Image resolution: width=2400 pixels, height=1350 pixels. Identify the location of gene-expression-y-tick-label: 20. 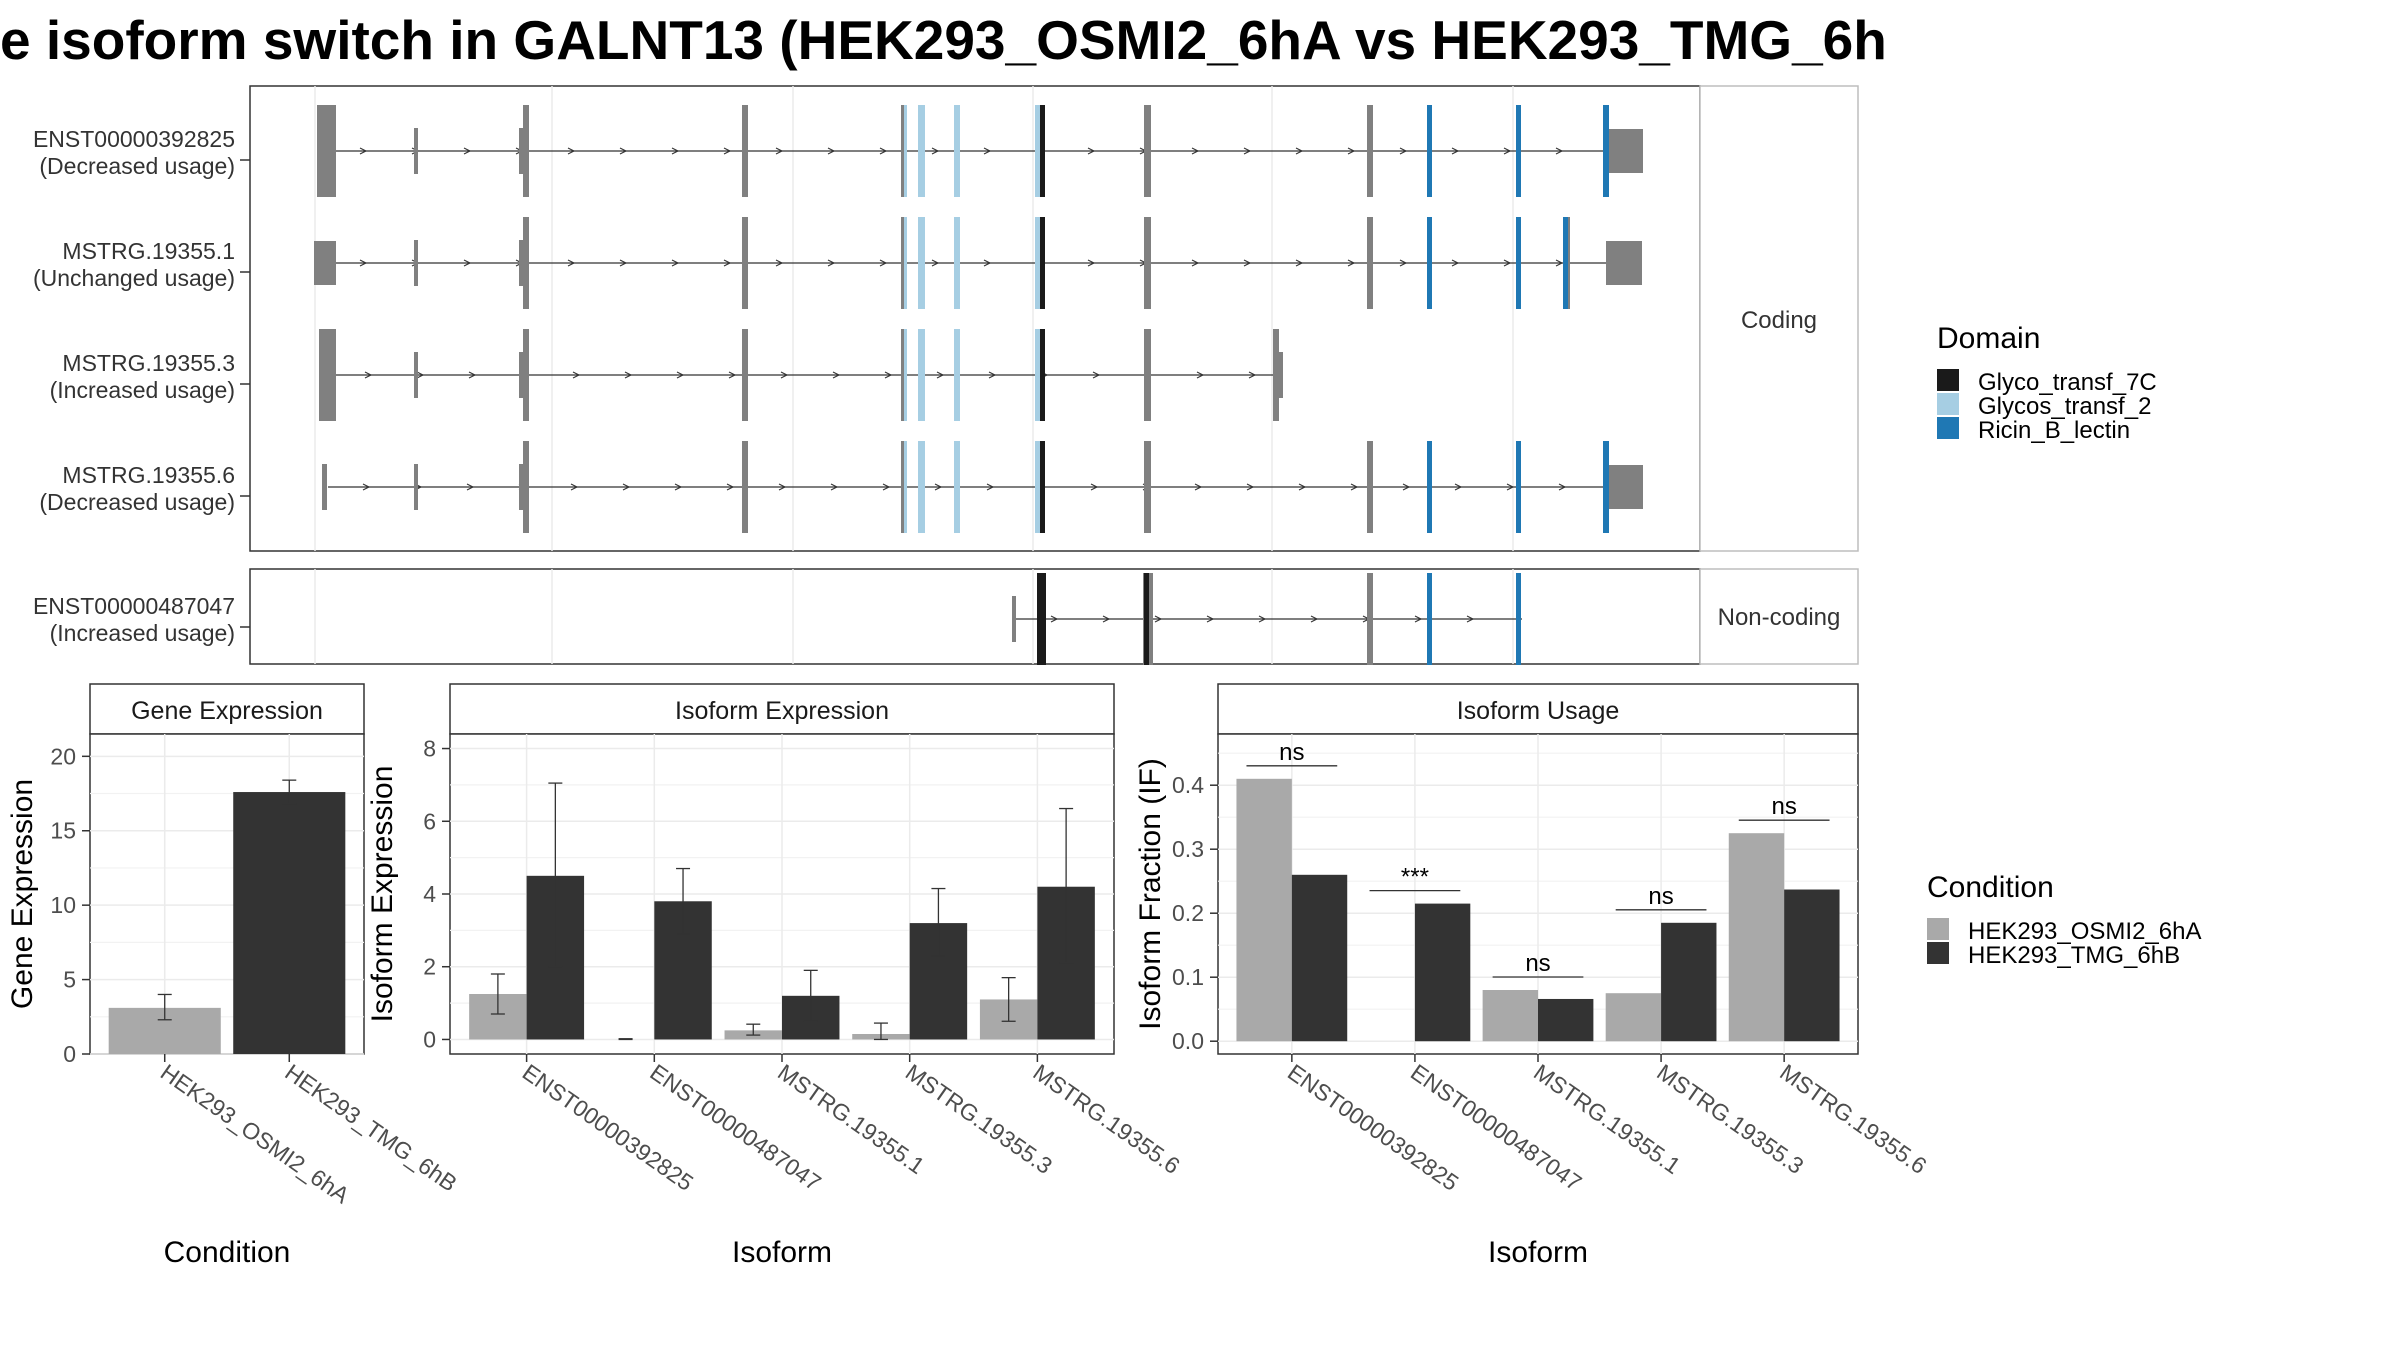
(63, 756).